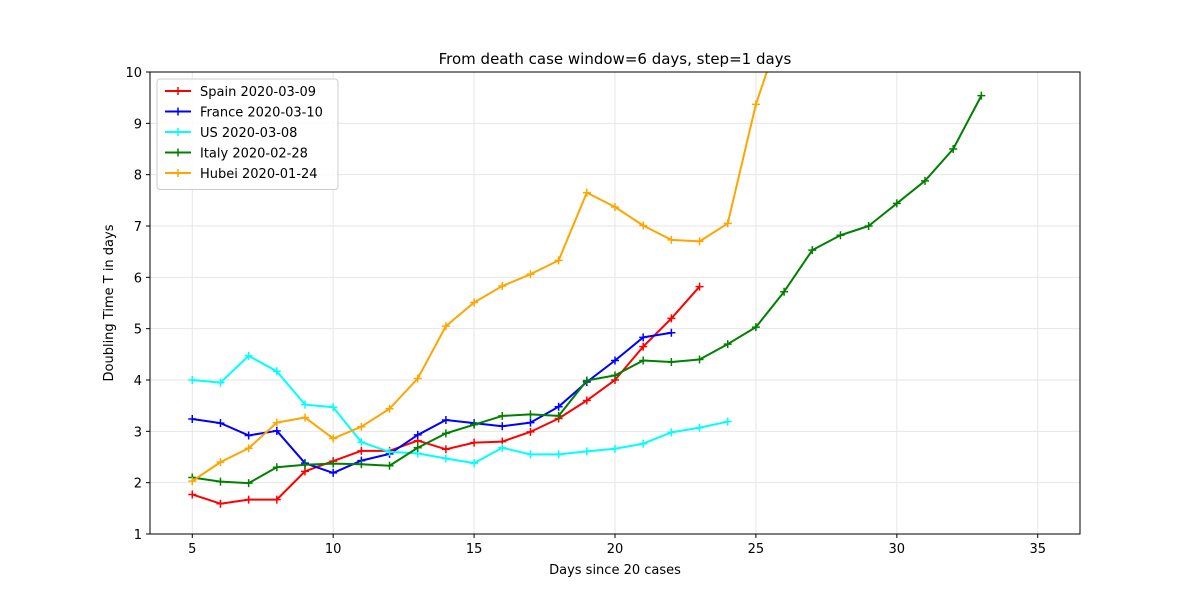 This screenshot has height=600, width=1200. I want to click on legend-label: Spain 2020-03-09, so click(258, 92).